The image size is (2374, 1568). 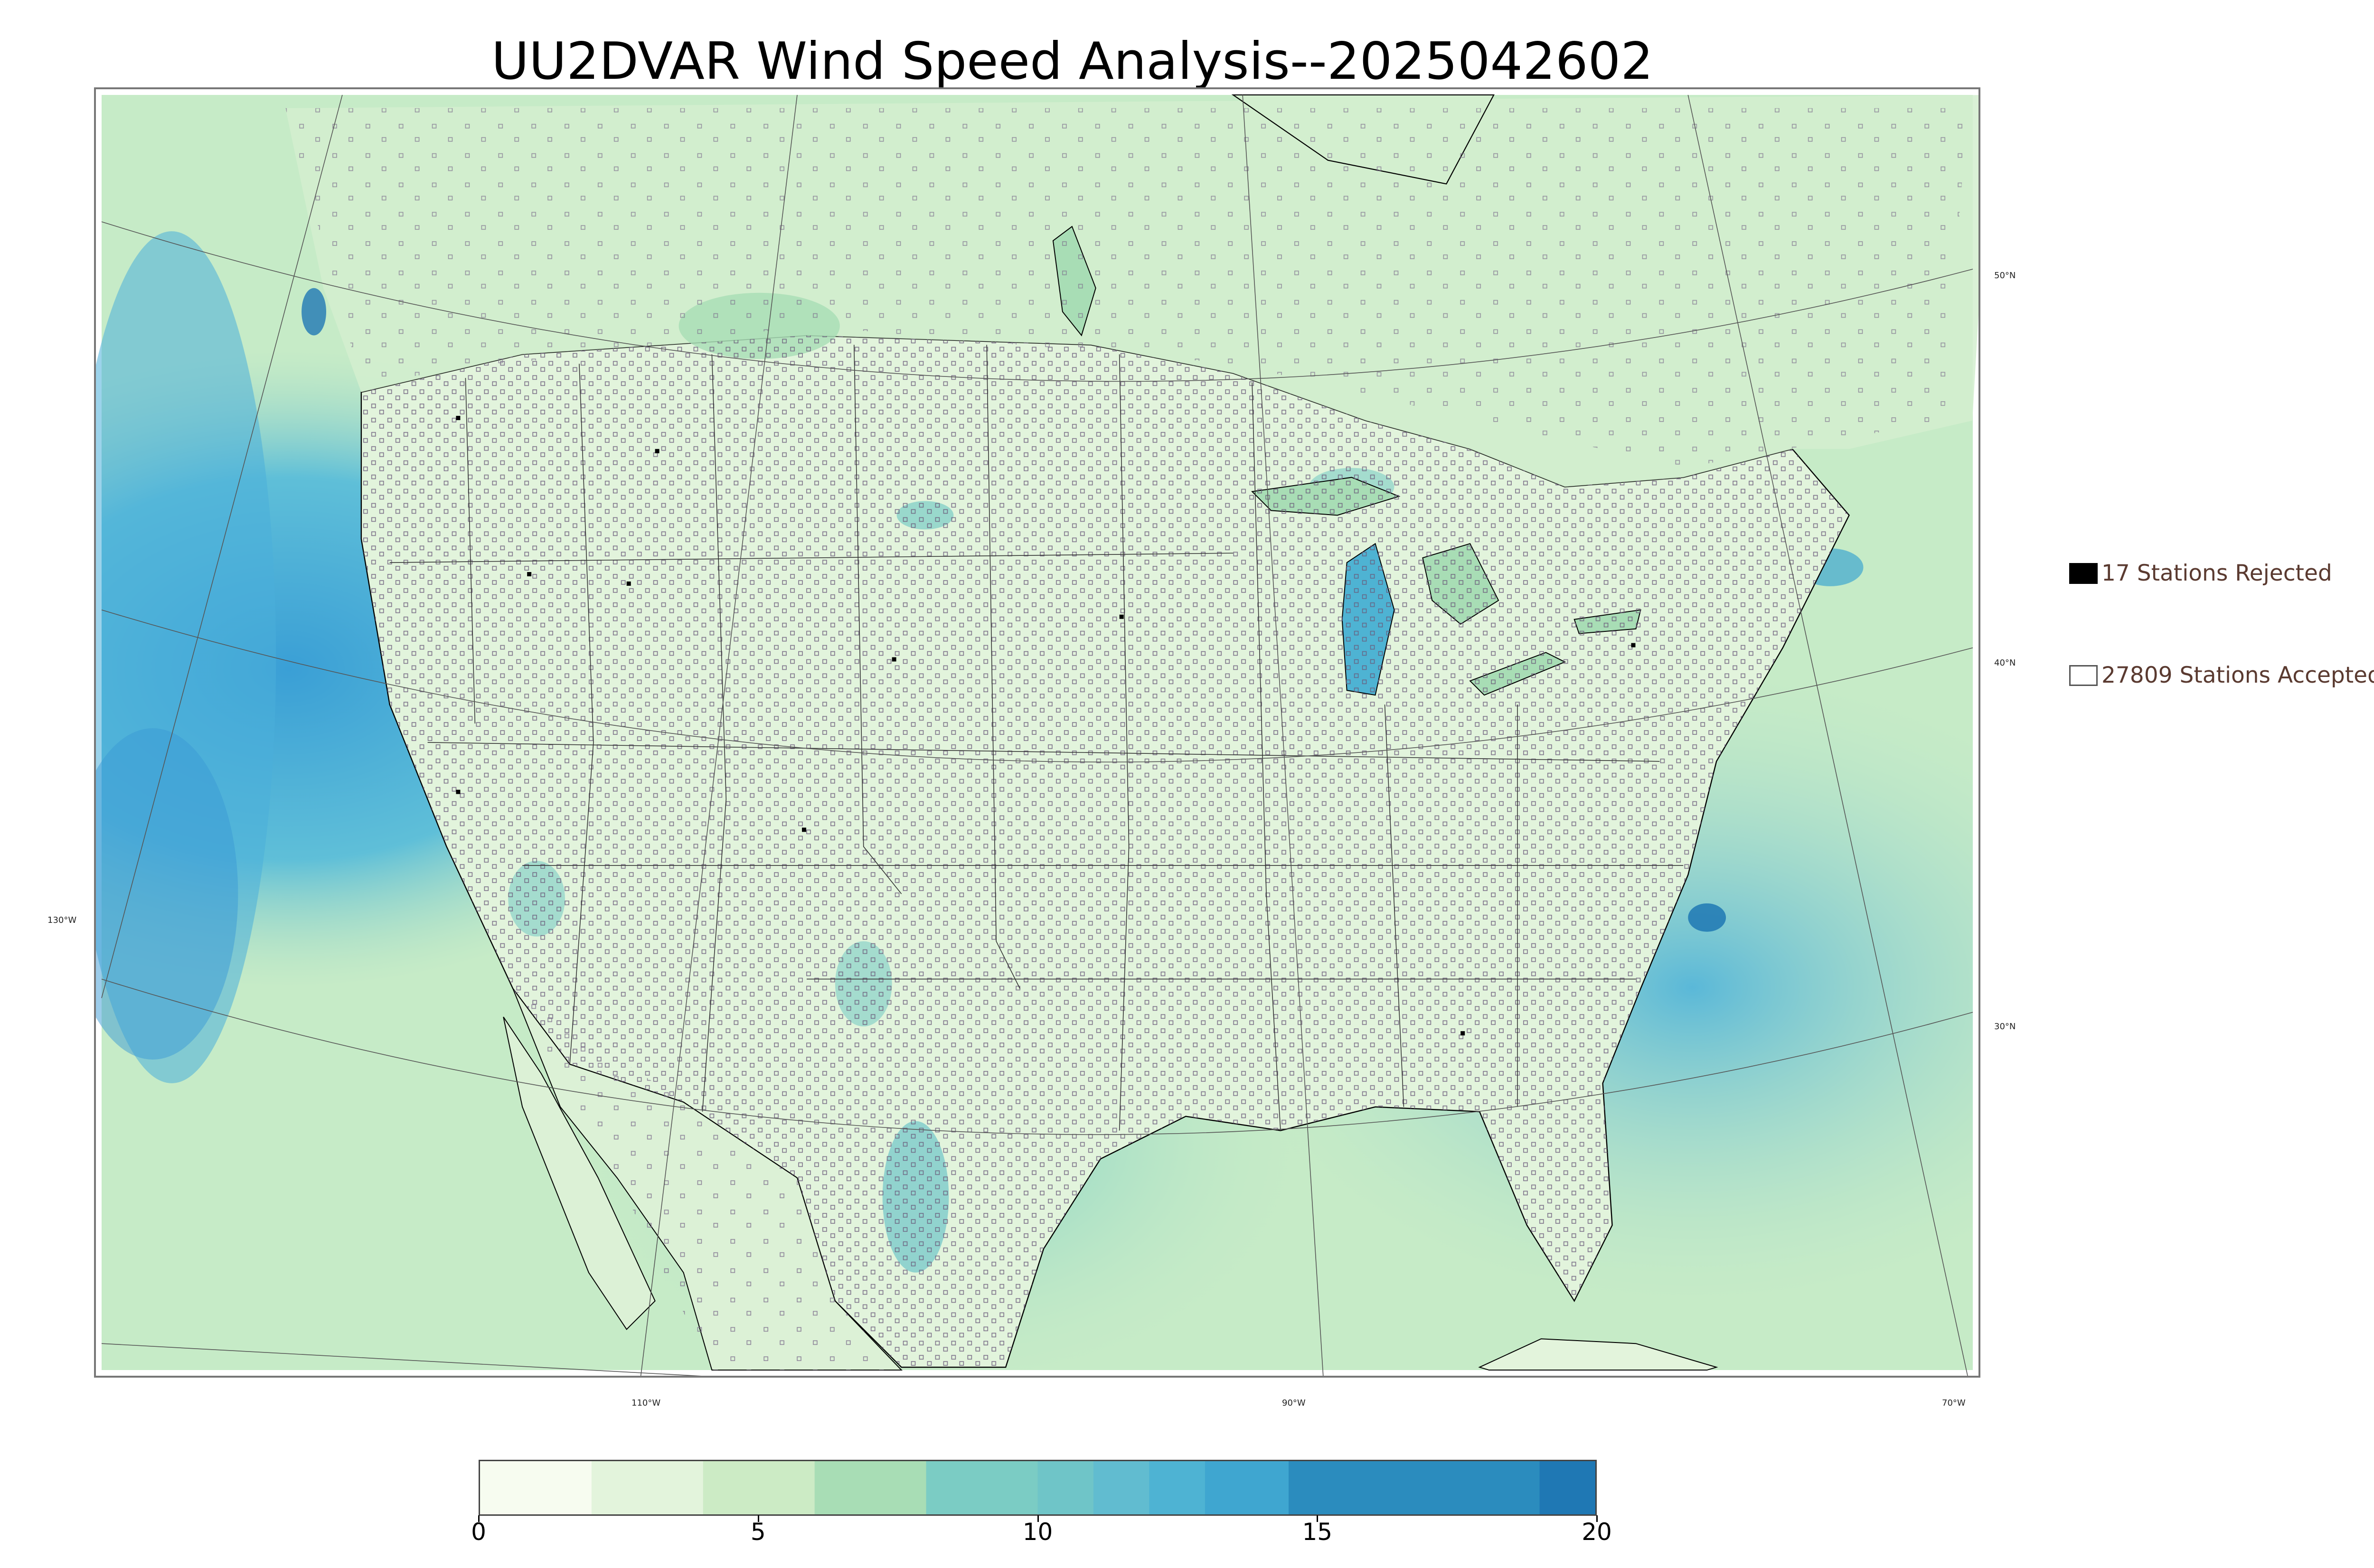 I want to click on legend-accepted: 27809 Stations Accepted, so click(x=2221, y=675).